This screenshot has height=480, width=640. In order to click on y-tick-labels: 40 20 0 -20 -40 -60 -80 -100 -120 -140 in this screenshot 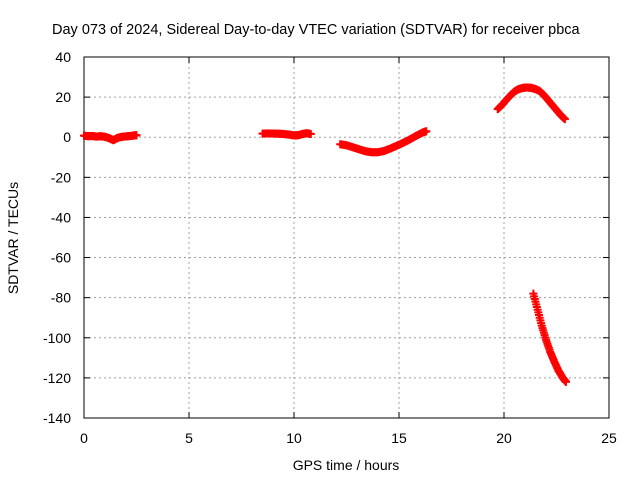, I will do `click(57, 237)`.